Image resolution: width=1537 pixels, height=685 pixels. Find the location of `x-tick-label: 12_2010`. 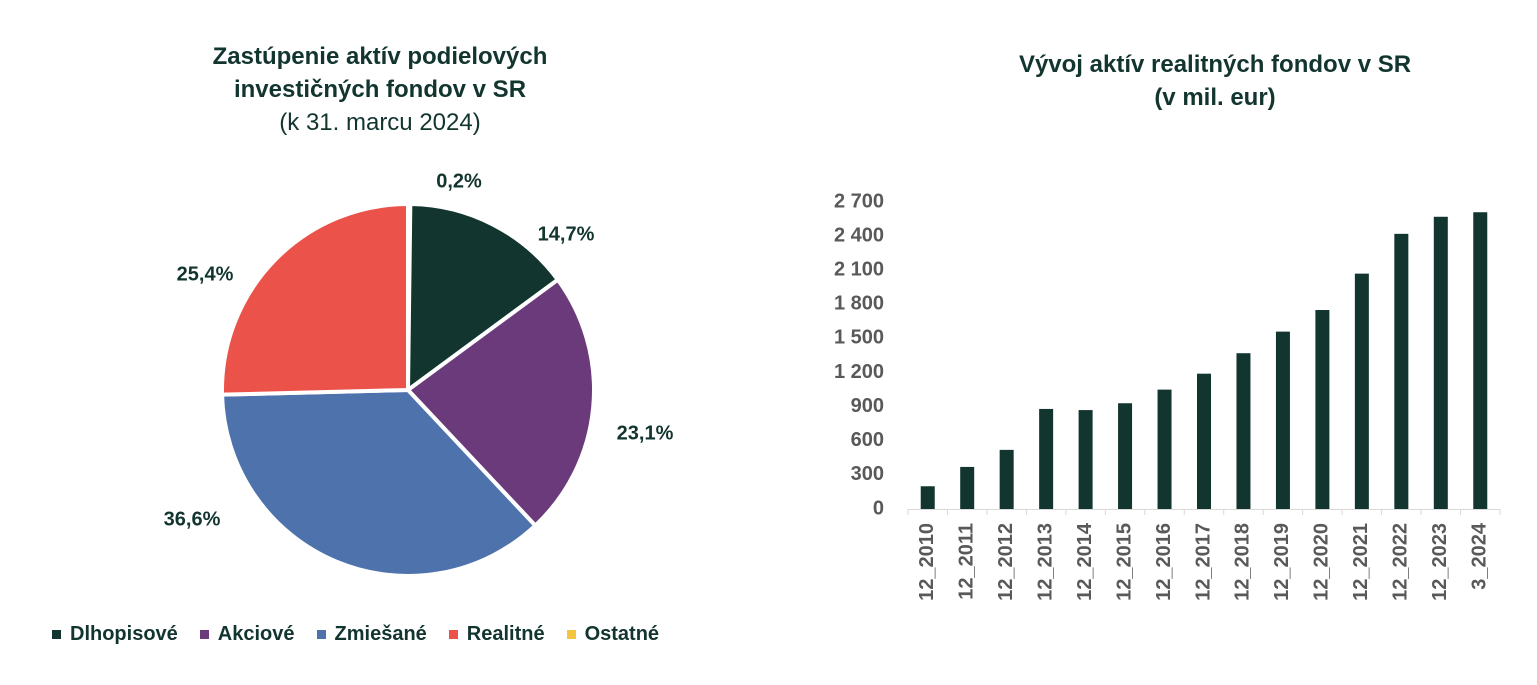

x-tick-label: 12_2010 is located at coordinates (927, 562).